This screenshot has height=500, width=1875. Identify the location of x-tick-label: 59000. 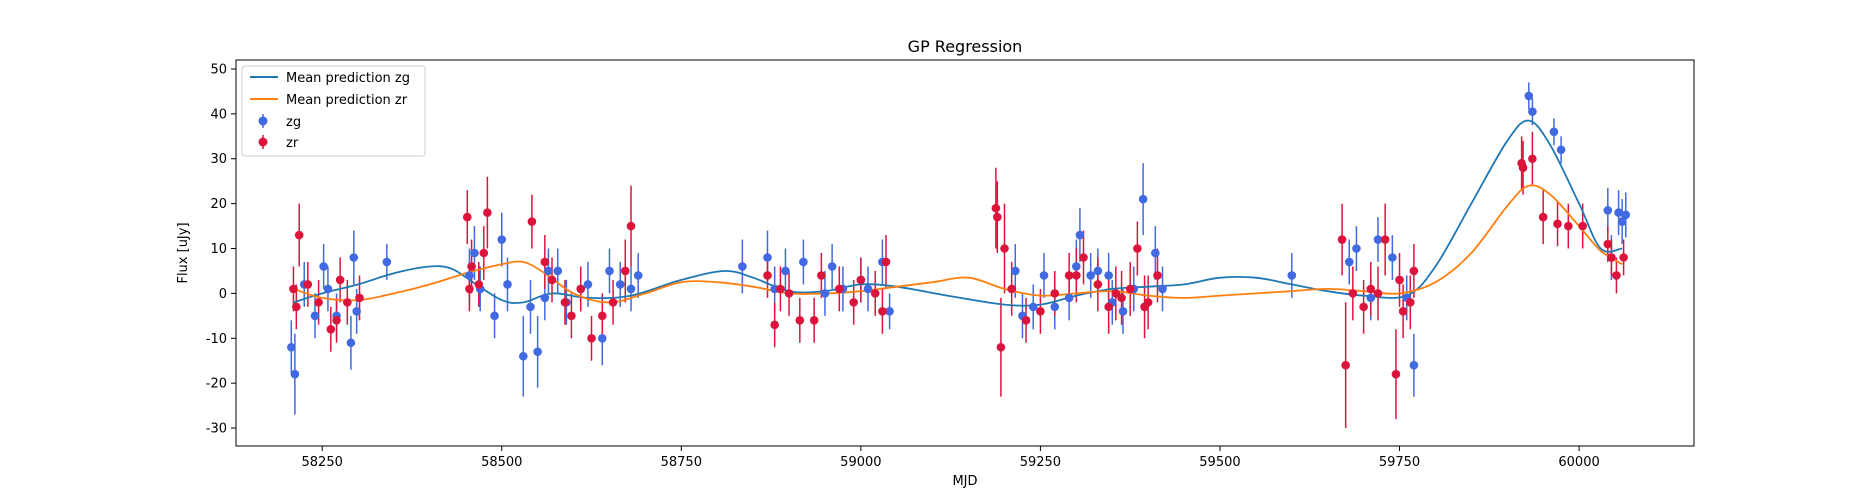
(860, 462).